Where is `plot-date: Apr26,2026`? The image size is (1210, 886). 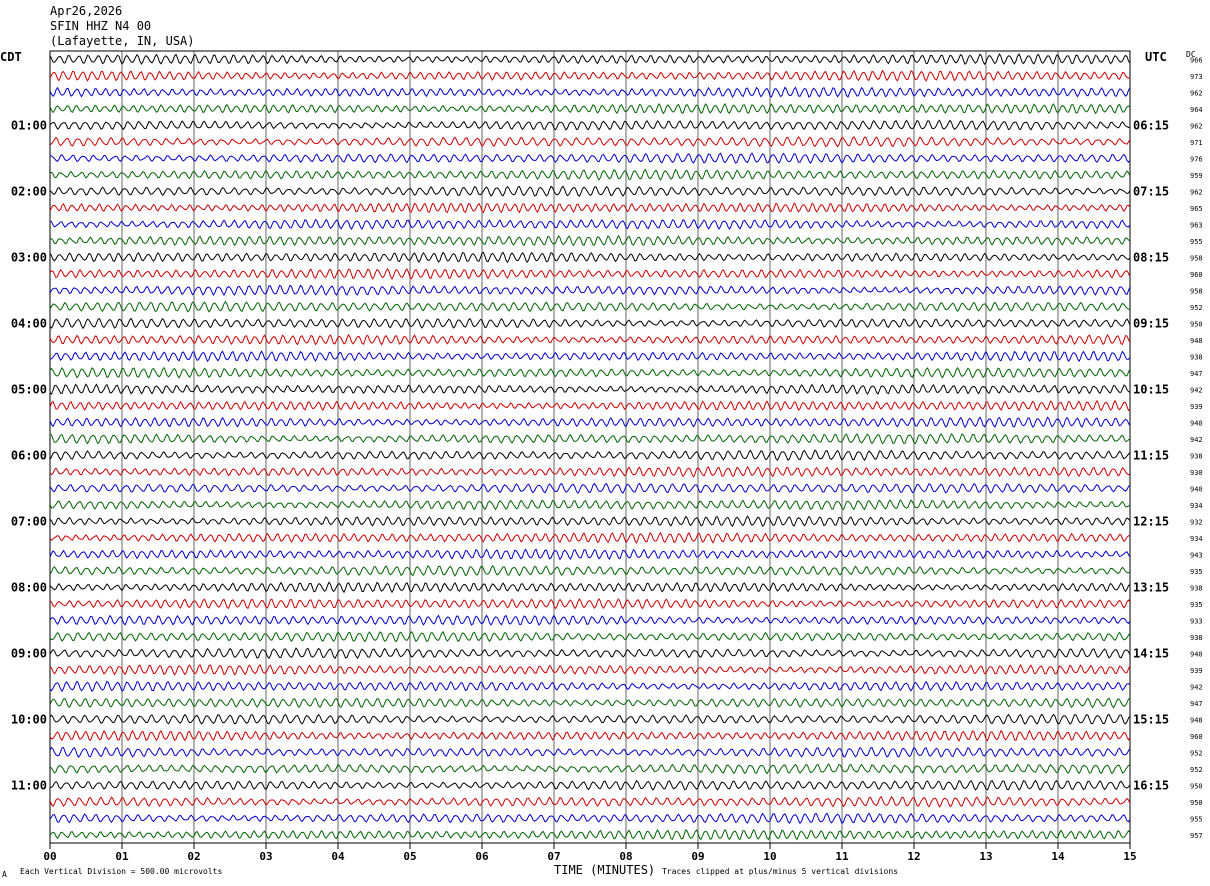 plot-date: Apr26,2026 is located at coordinates (86, 11).